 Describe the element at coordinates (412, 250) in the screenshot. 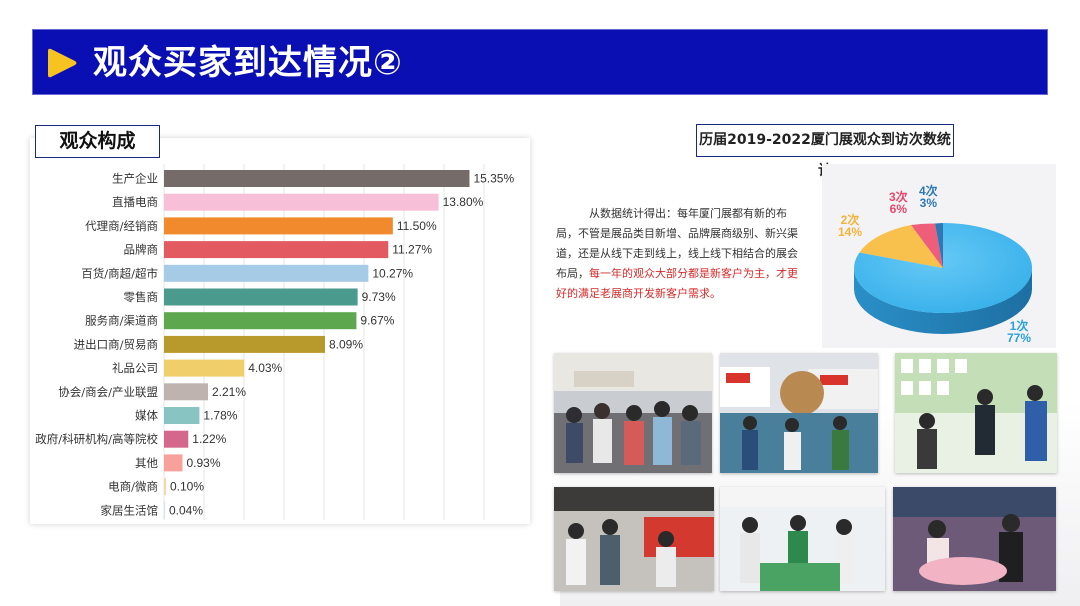

I see `value-label: 11.27%` at that location.